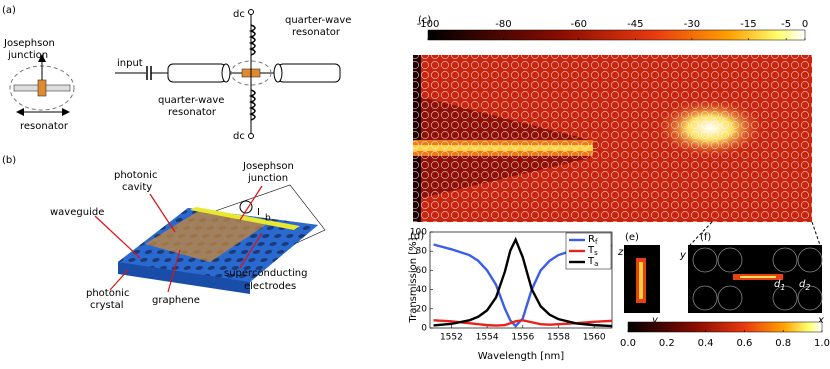 The image size is (830, 369). What do you see at coordinates (558, 338) in the screenshot?
I see `x-tick-label: 1558` at bounding box center [558, 338].